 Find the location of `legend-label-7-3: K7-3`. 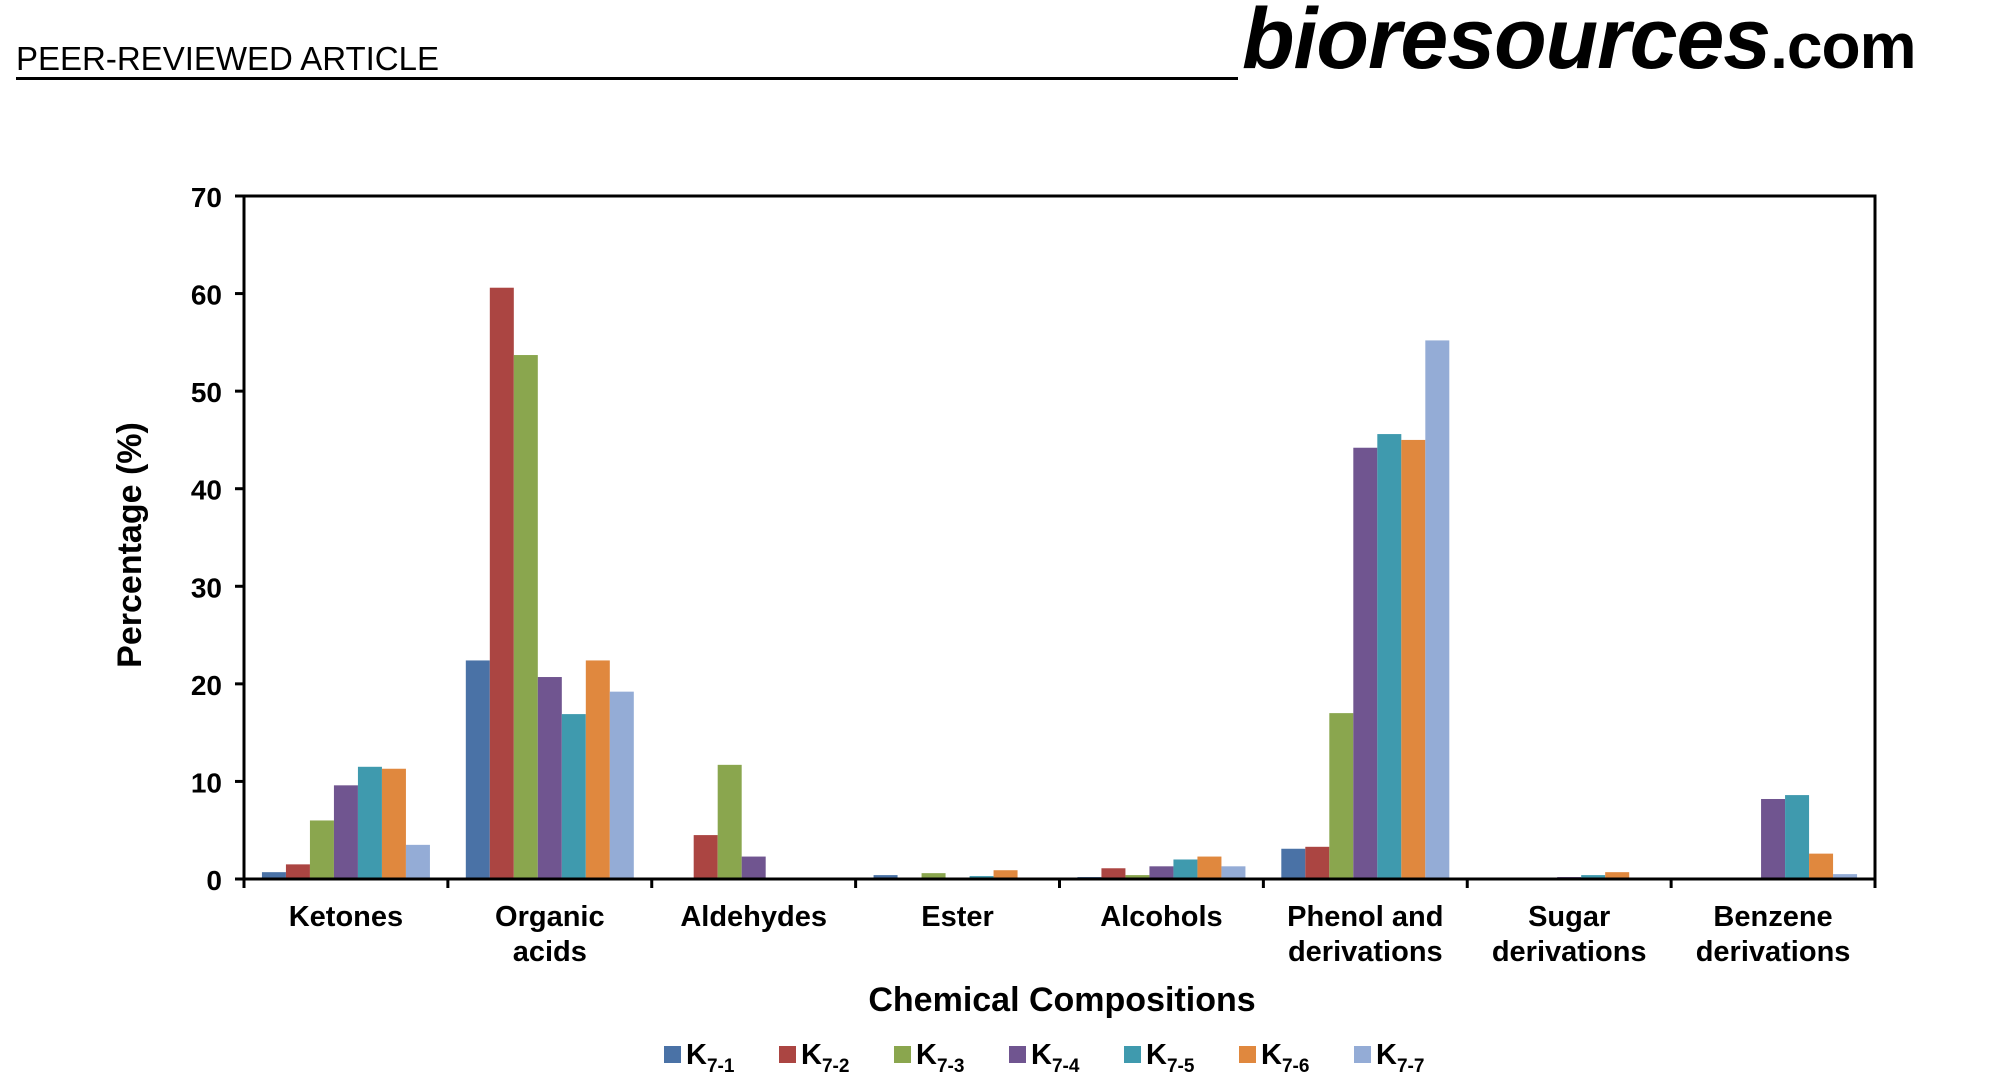

legend-label-7-3: K7-3 is located at coordinates (940, 1058).